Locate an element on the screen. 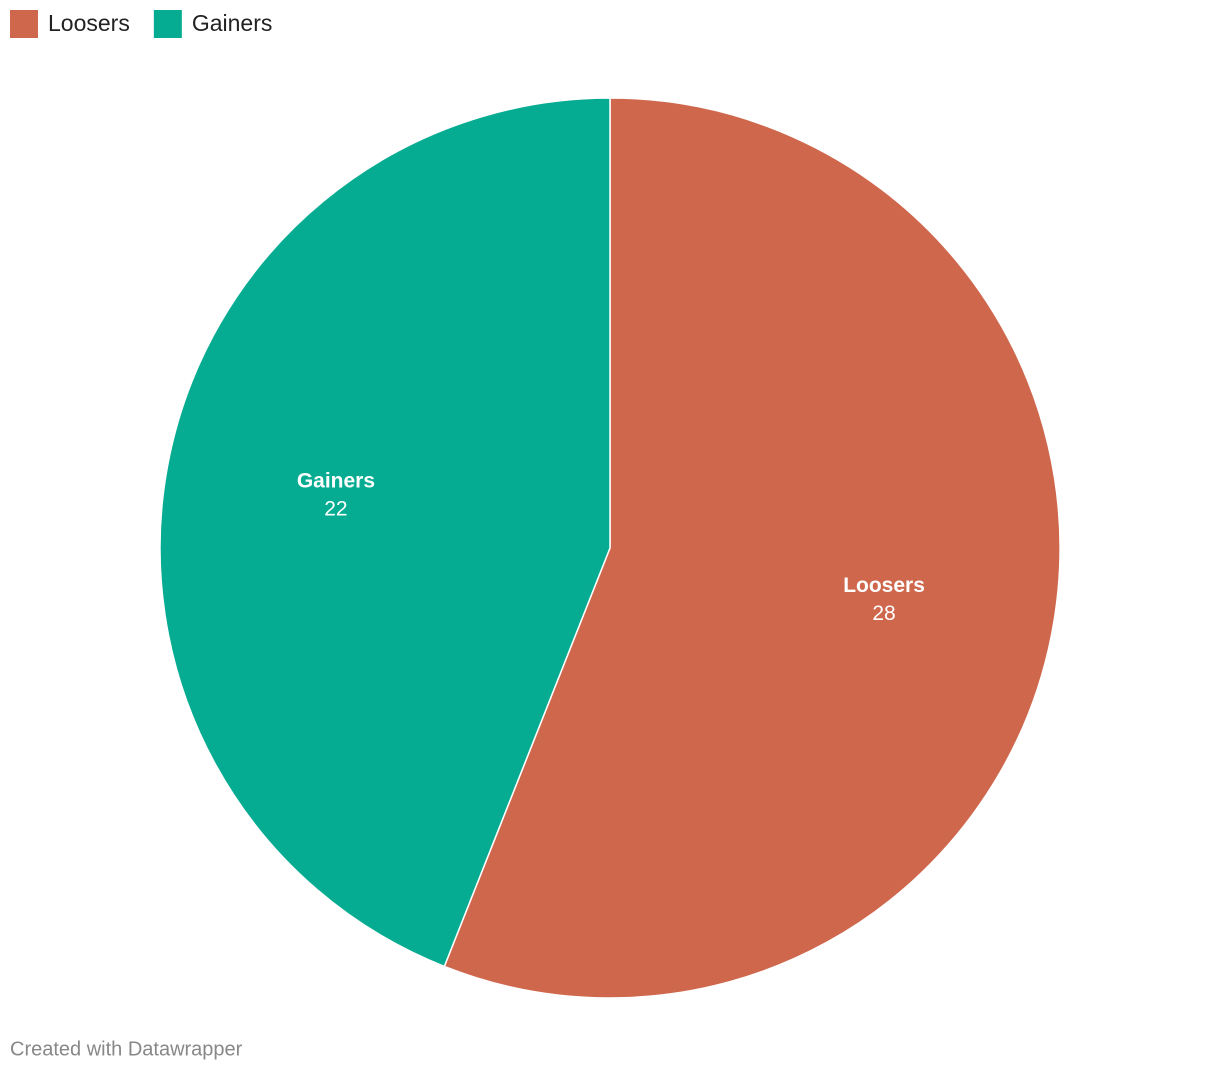 Image resolution: width=1220 pixels, height=1074 pixels. legend-label: Gainers is located at coordinates (232, 23).